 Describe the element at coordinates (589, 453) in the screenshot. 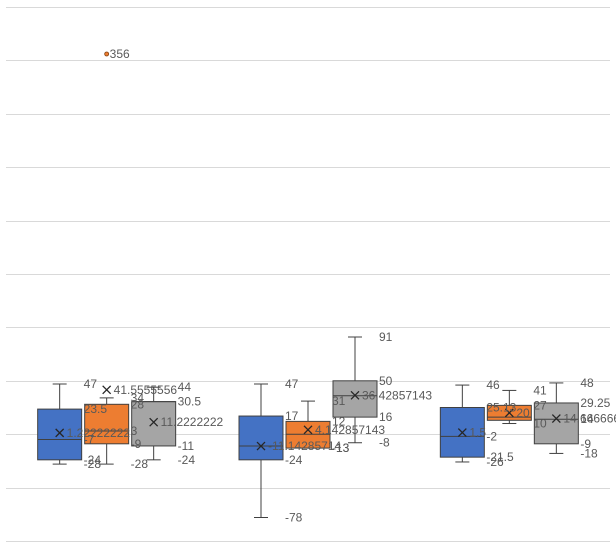

I see `data-label: -18` at that location.